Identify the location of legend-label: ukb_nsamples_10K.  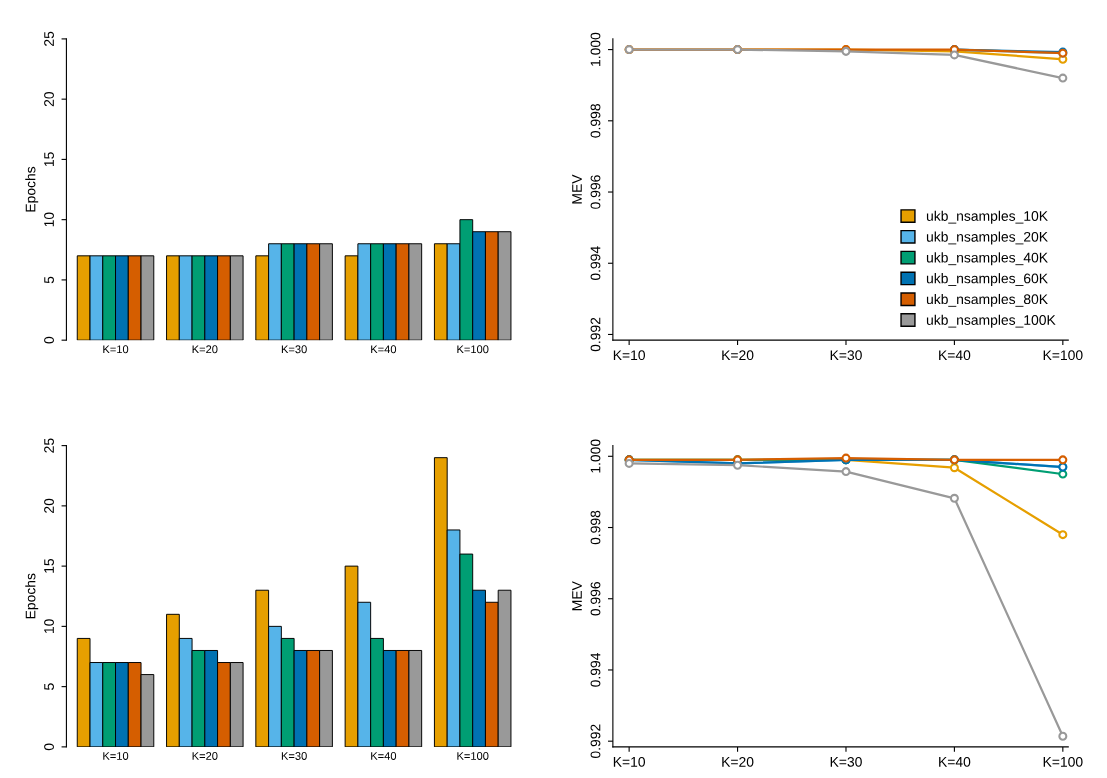
(987, 217).